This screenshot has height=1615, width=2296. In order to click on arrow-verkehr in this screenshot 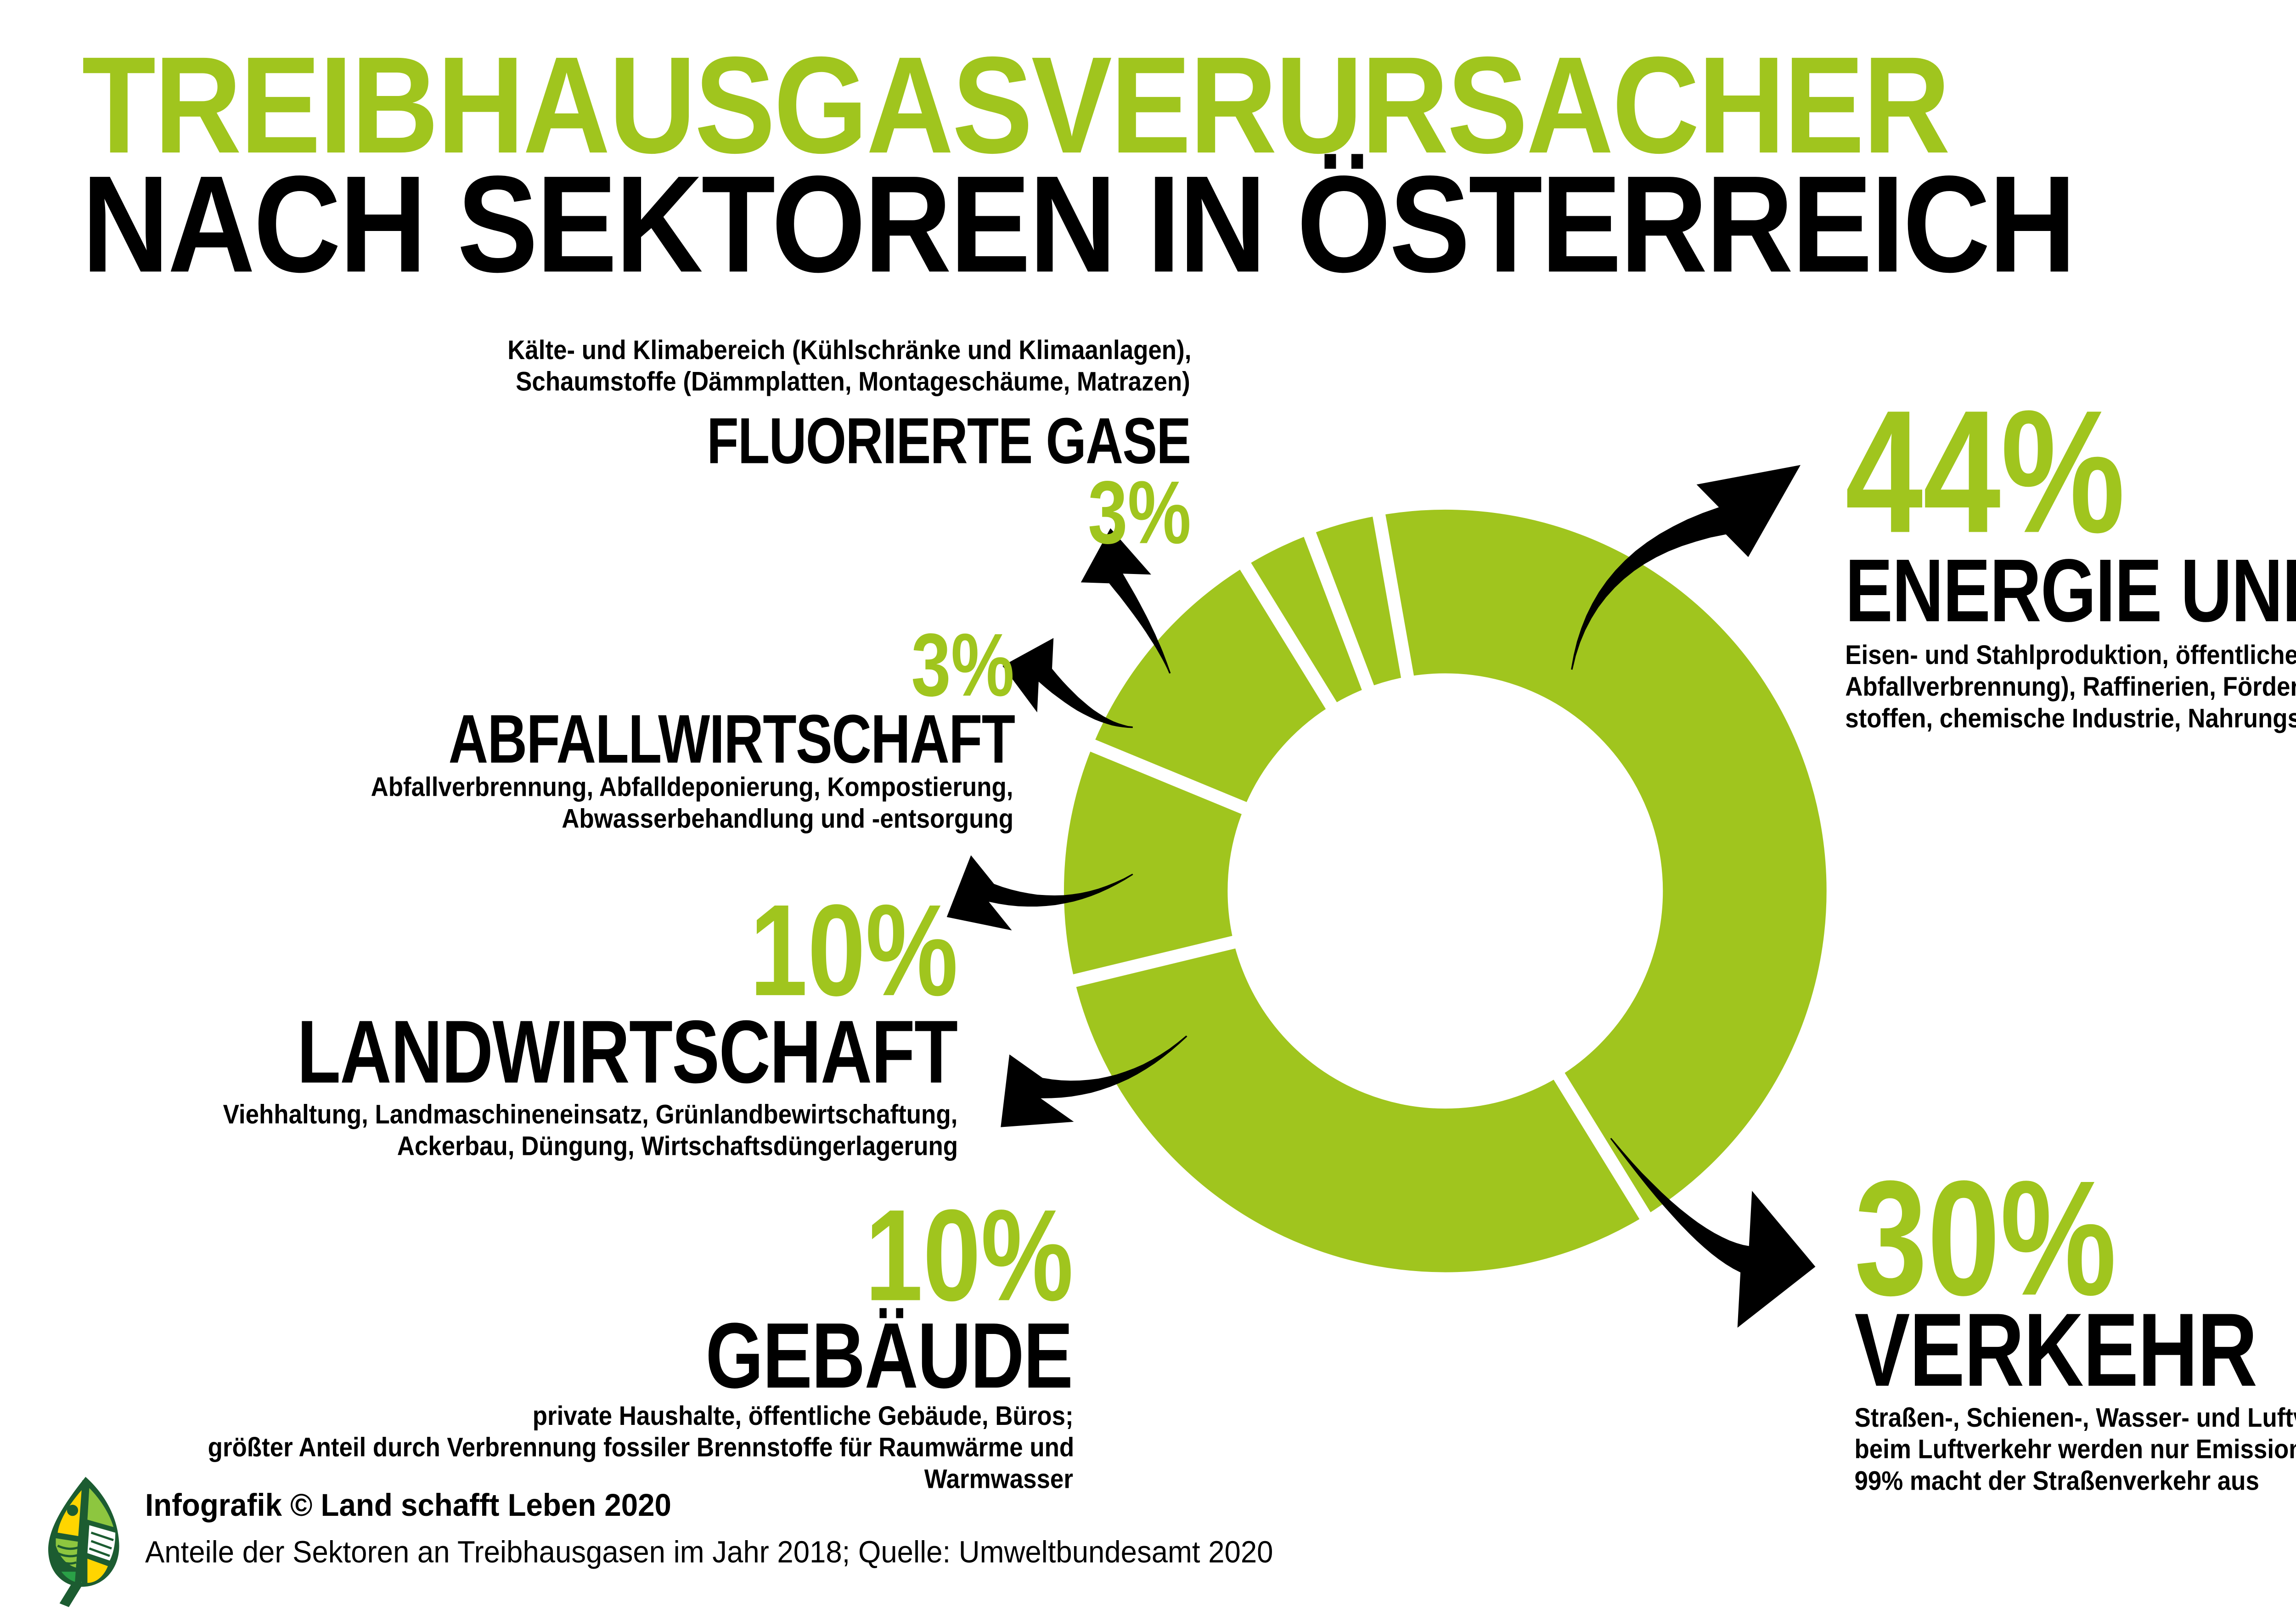, I will do `click(1713, 1233)`.